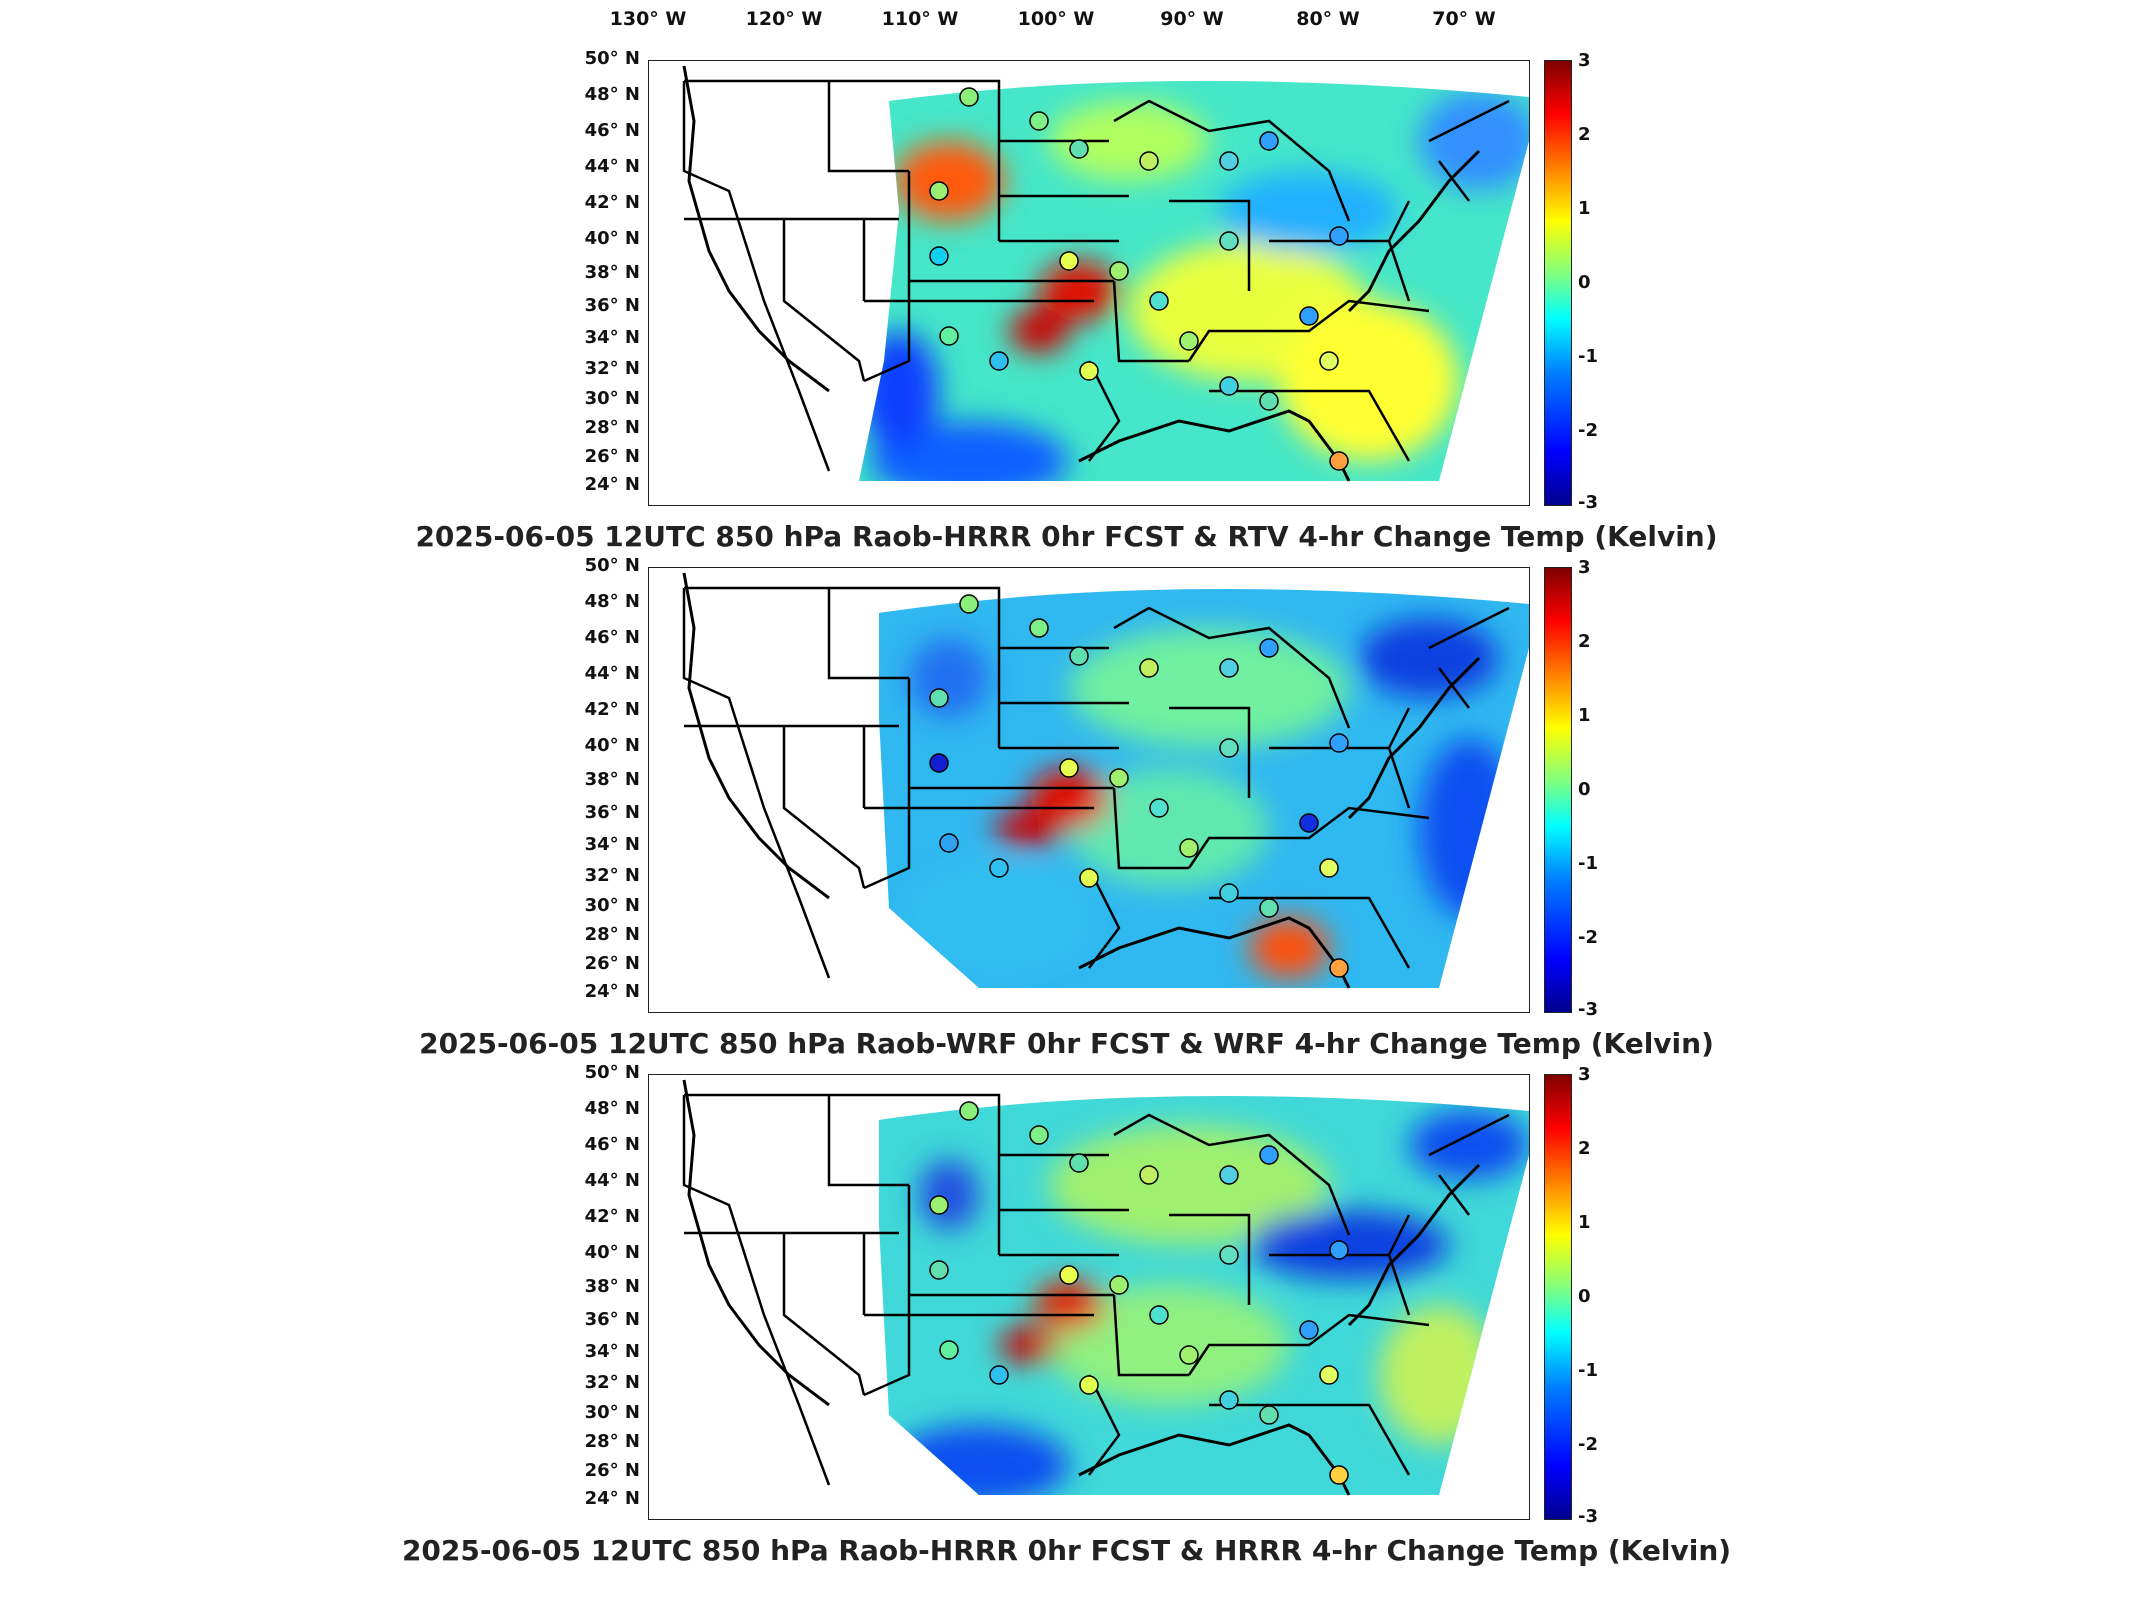 The image size is (2133, 1600). What do you see at coordinates (920, 19) in the screenshot?
I see `lon-label: 110° W` at bounding box center [920, 19].